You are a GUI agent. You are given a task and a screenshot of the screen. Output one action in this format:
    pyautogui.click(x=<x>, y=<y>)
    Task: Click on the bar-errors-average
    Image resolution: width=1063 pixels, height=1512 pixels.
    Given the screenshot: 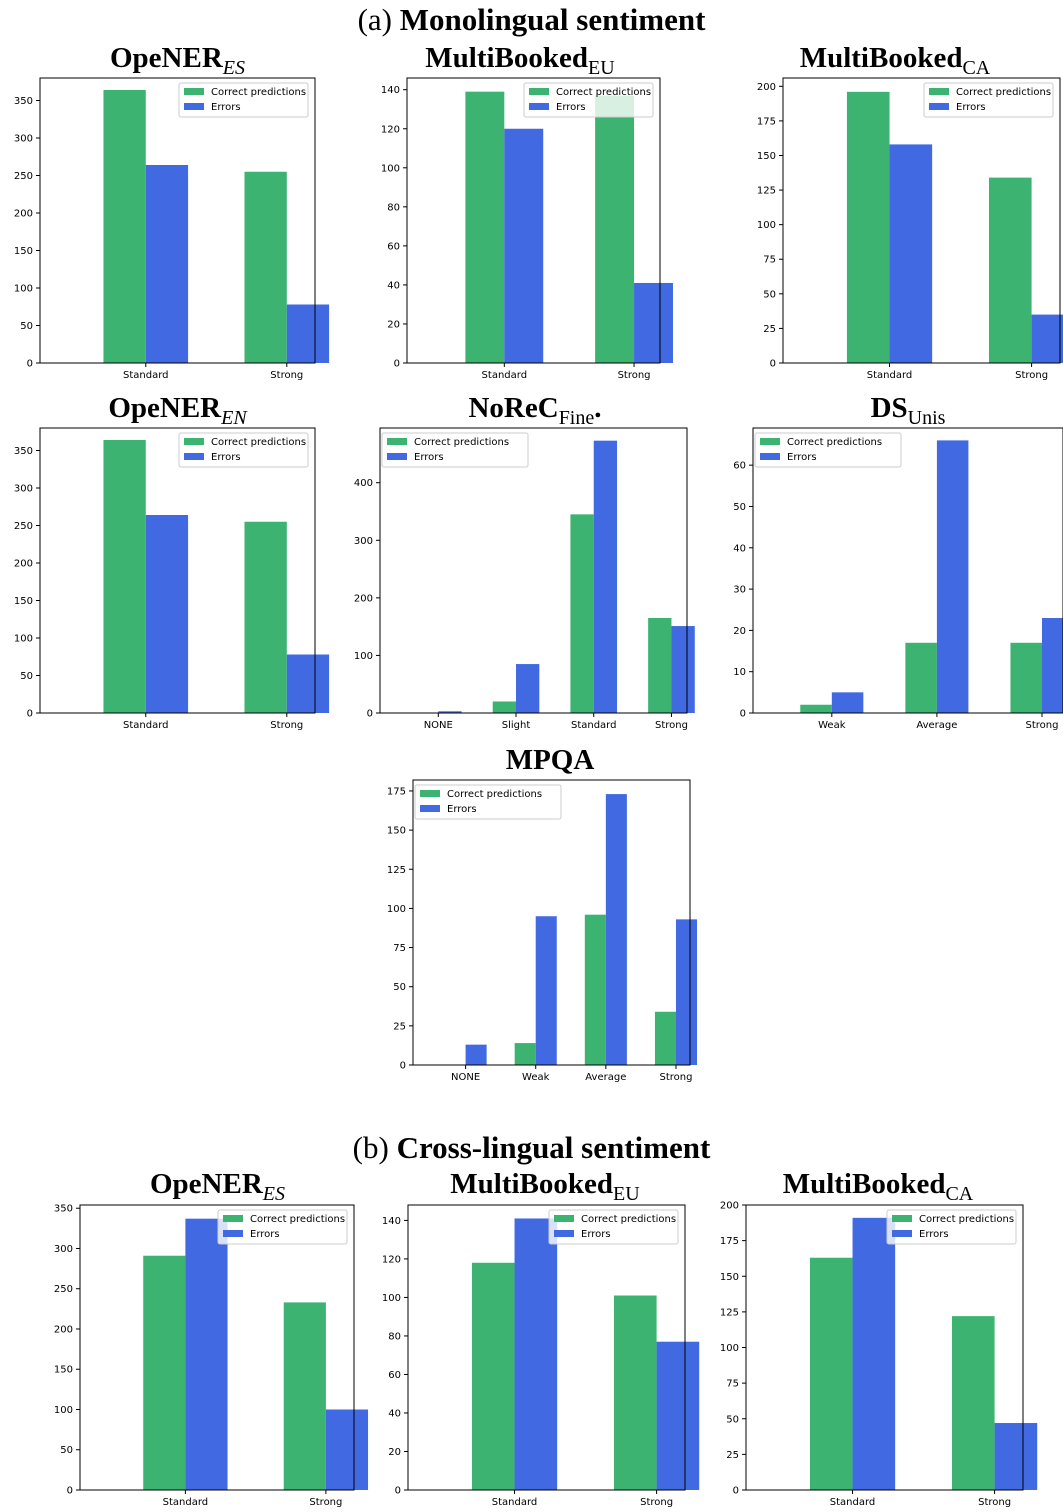 What is the action you would take?
    pyautogui.click(x=952, y=576)
    